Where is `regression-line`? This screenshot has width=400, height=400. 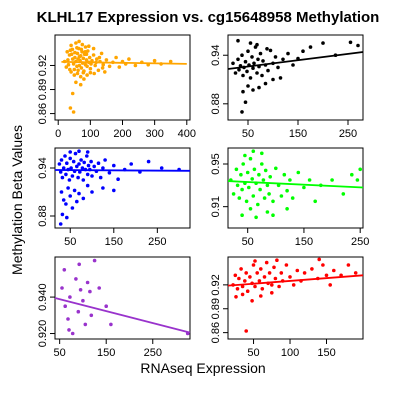
regression-line is located at coordinates (124, 62).